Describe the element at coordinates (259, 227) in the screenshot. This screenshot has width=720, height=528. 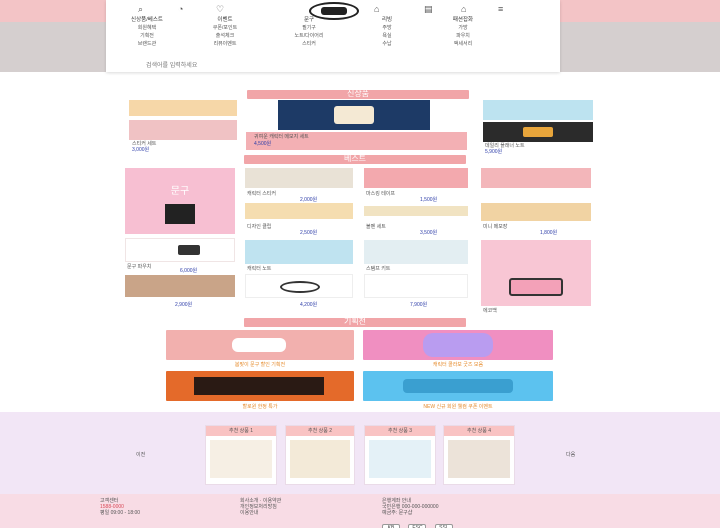
I see `product-name: 디자인 클립` at that location.